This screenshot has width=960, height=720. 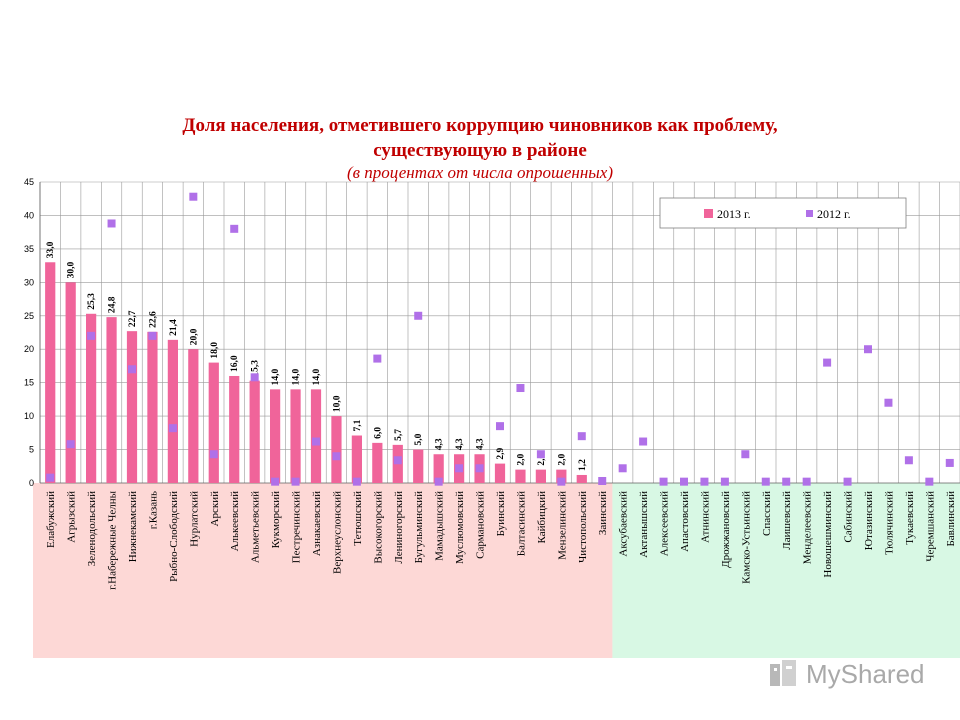 I want to click on x-category-label: Новошешминский, so click(x=828, y=534).